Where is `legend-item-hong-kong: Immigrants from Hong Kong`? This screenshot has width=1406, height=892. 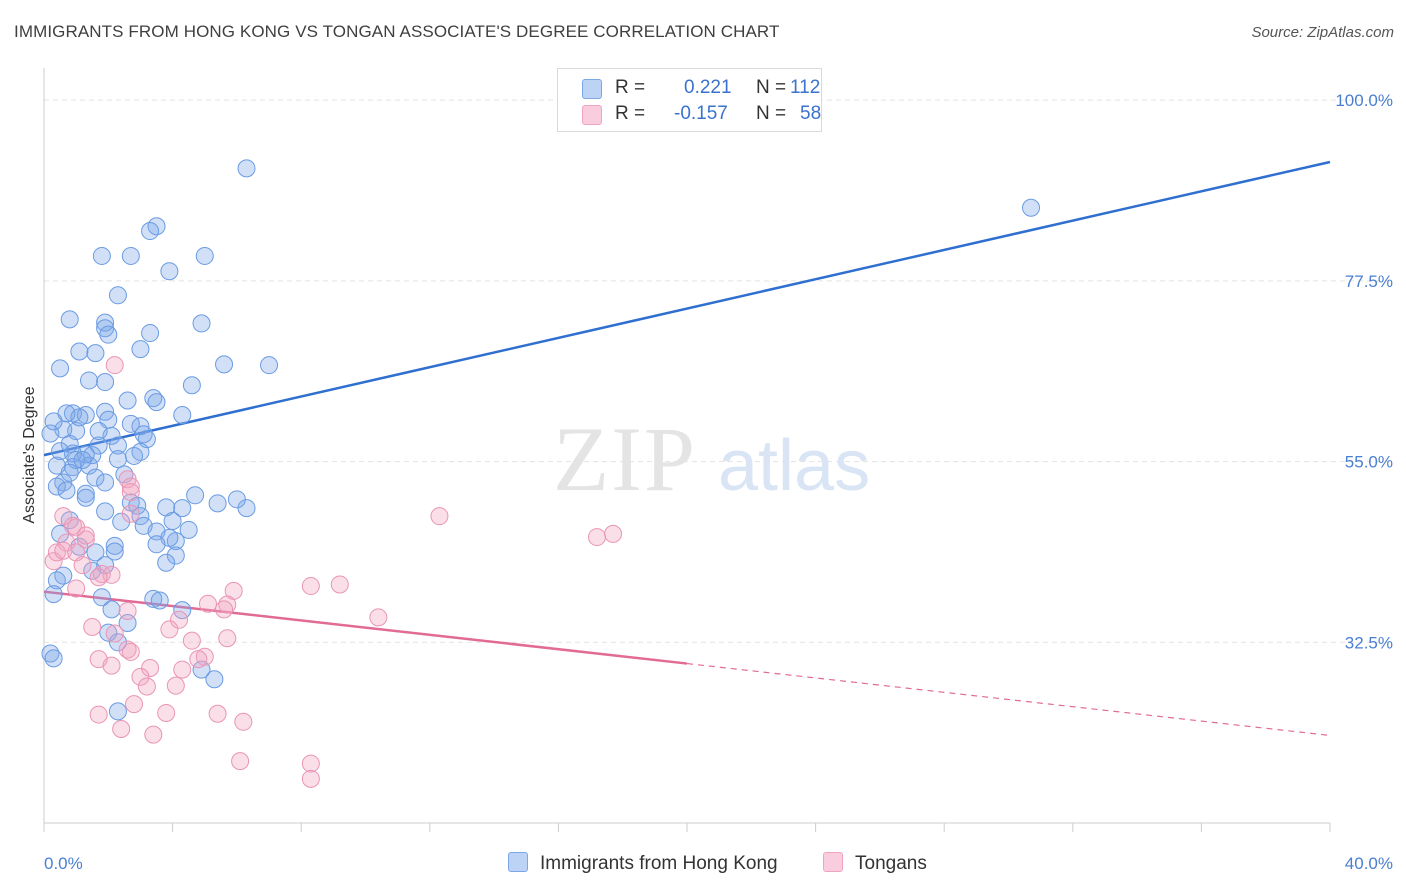 legend-item-hong-kong: Immigrants from Hong Kong is located at coordinates (643, 863).